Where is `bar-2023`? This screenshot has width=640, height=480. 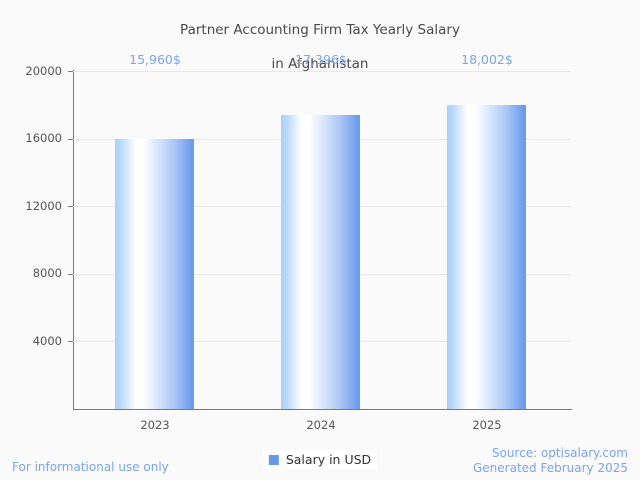
bar-2023 is located at coordinates (154, 274).